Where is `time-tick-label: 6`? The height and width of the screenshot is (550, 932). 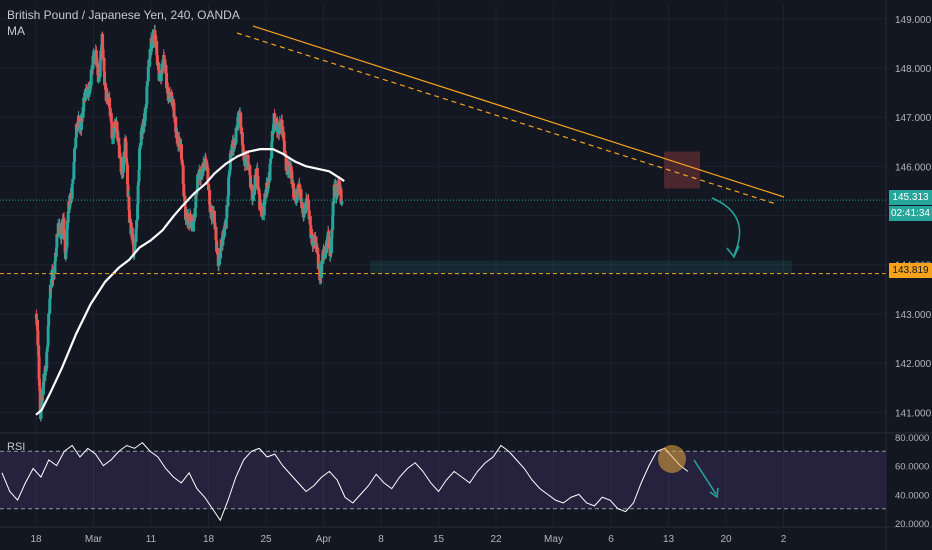
time-tick-label: 6 is located at coordinates (611, 539).